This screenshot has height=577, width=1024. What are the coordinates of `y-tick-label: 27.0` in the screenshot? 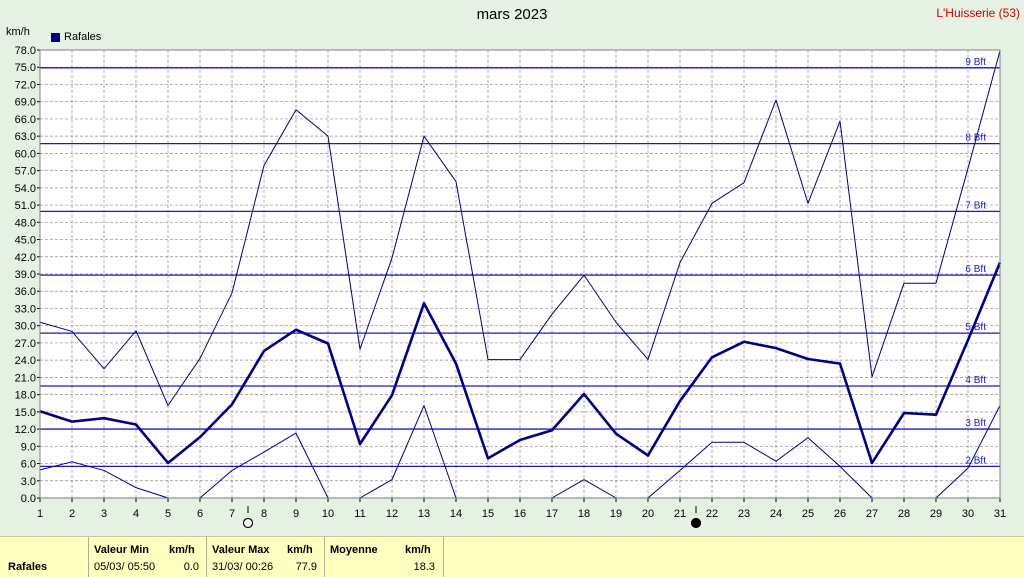 It's located at (25, 344).